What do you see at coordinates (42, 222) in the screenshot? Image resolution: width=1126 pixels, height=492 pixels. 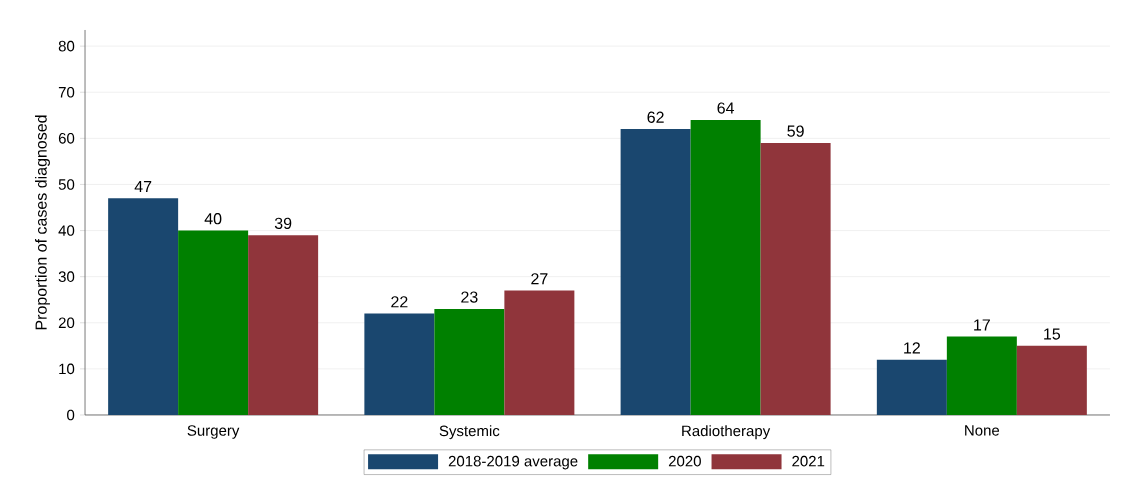 I see `y-axis-title: Proportion of cases diagnosed` at bounding box center [42, 222].